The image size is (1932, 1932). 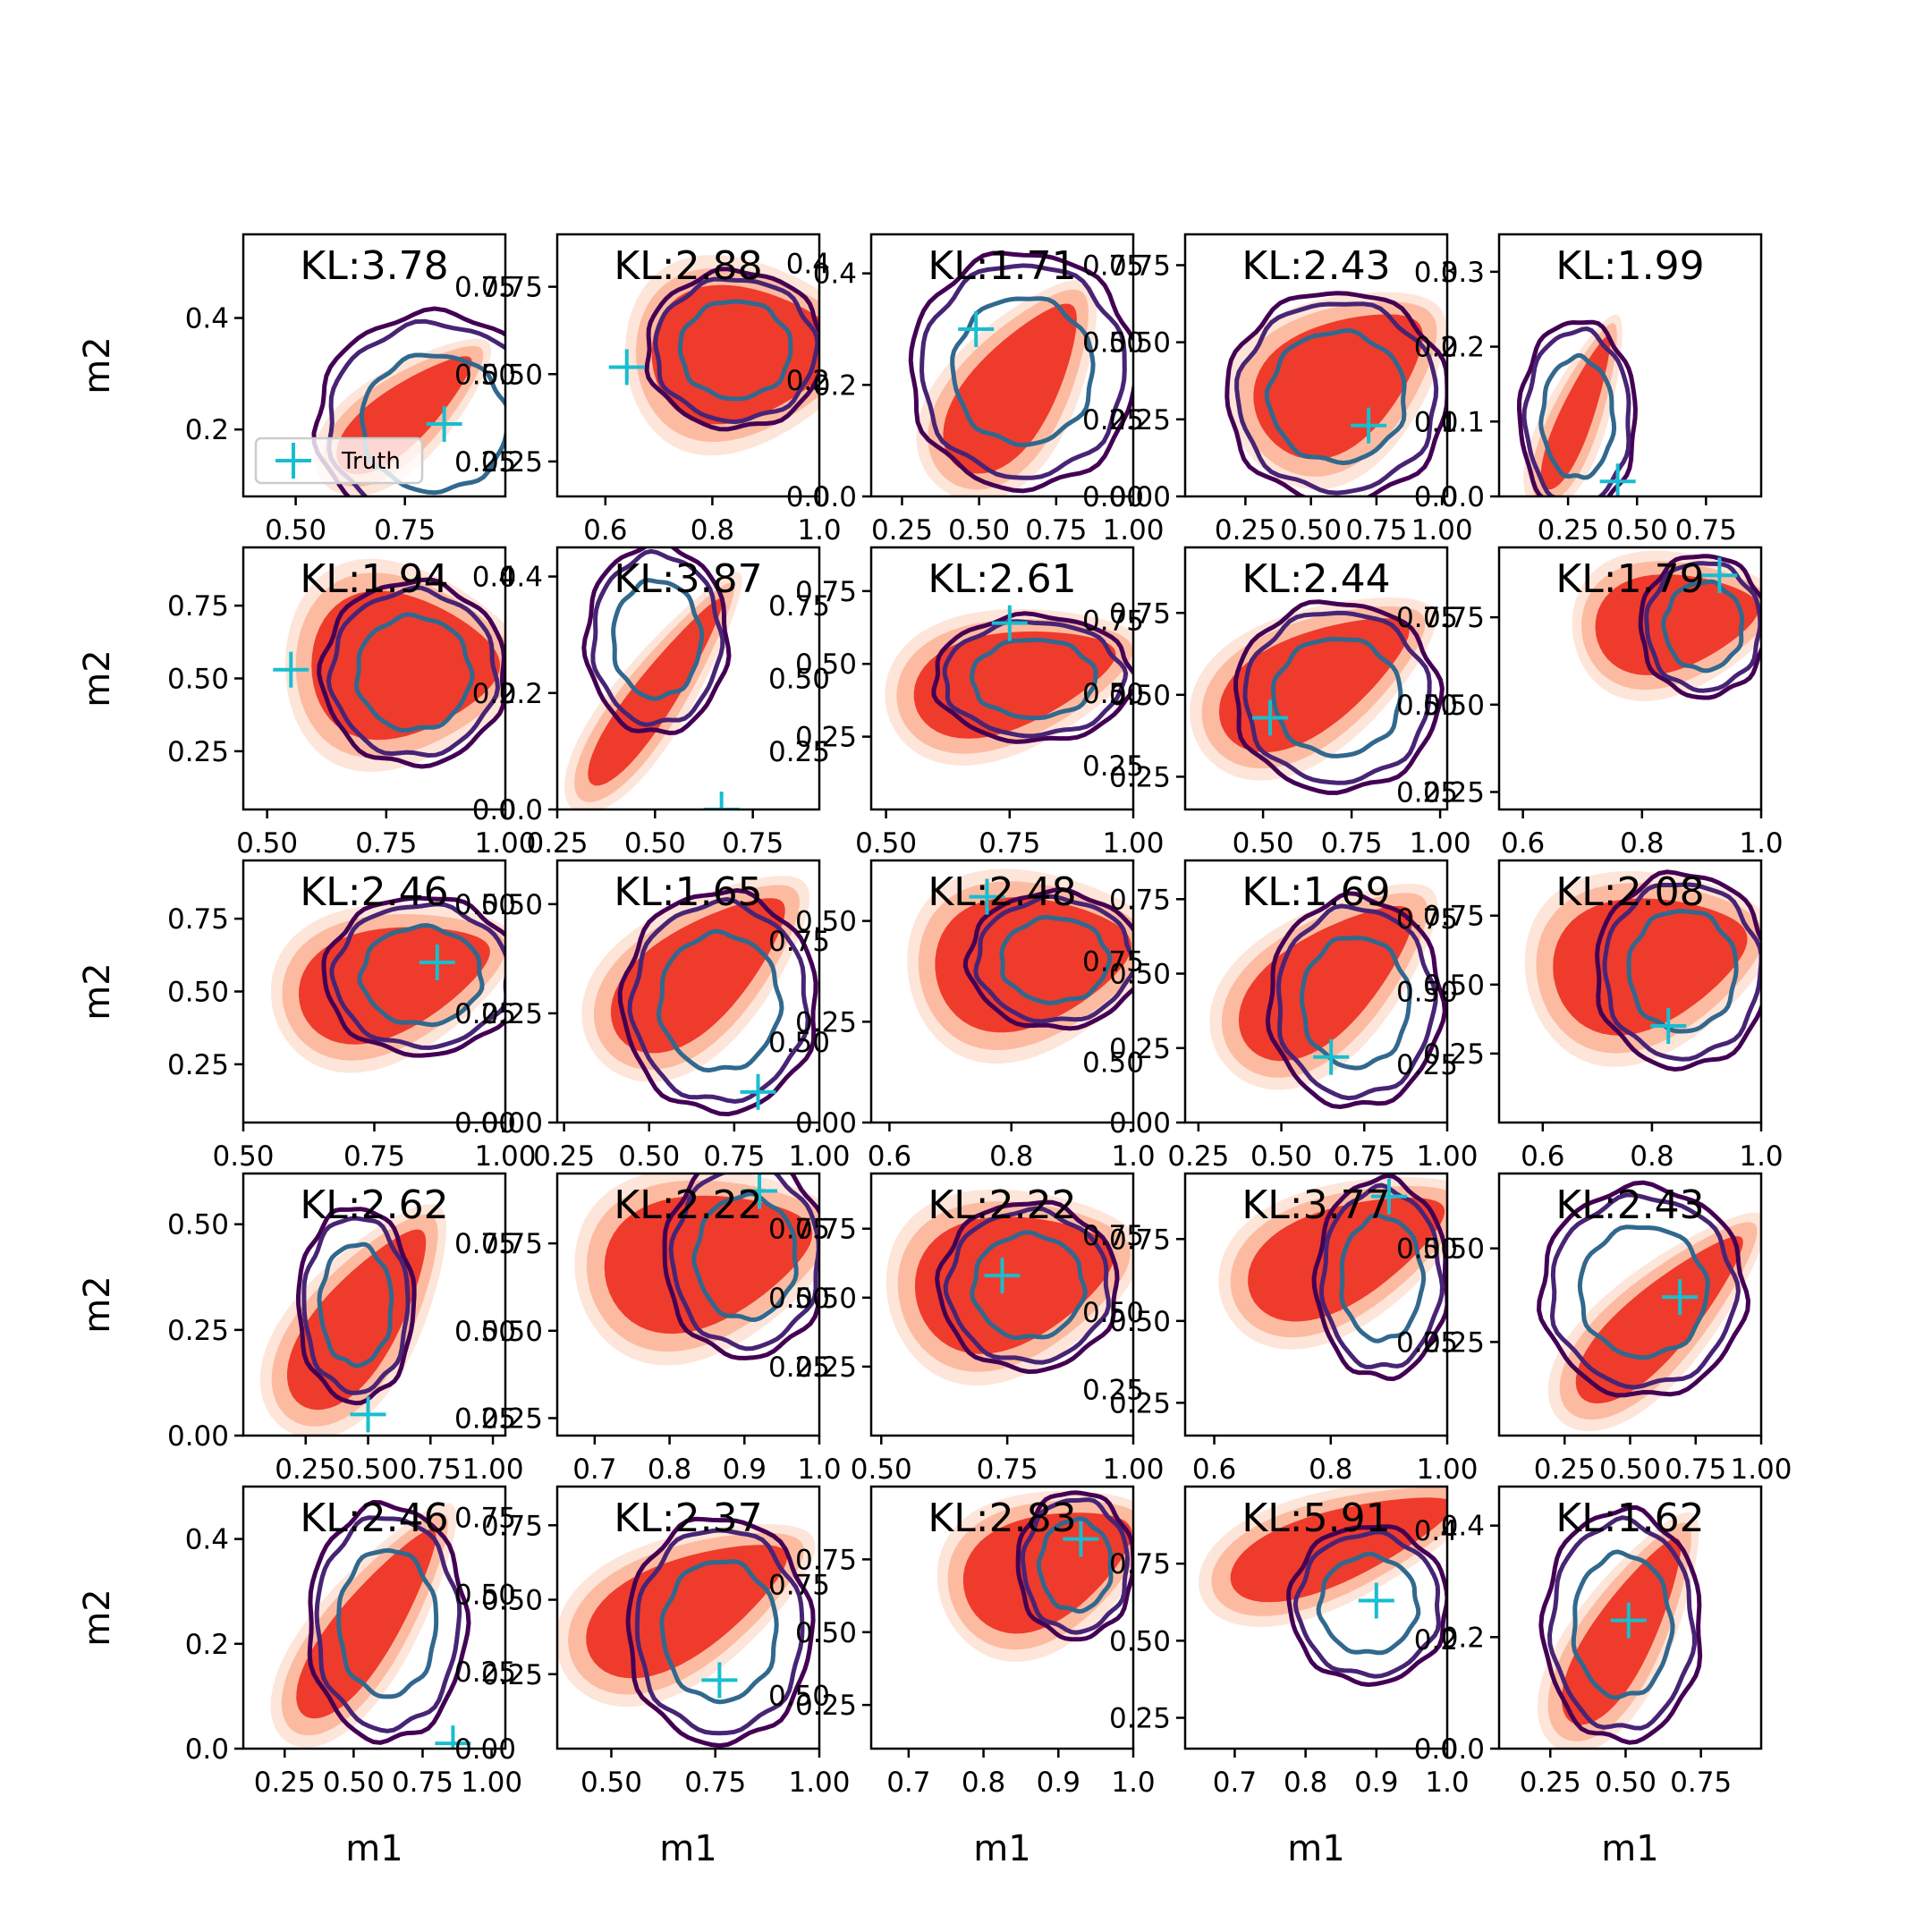 What do you see at coordinates (835, 274) in the screenshot?
I see `y-tick-label: 0.4` at bounding box center [835, 274].